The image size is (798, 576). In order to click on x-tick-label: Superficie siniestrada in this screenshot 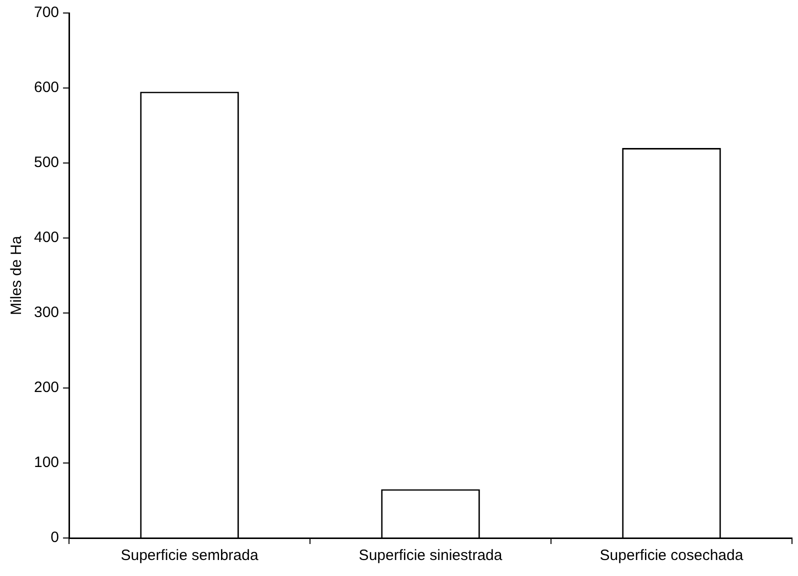, I will do `click(430, 555)`.